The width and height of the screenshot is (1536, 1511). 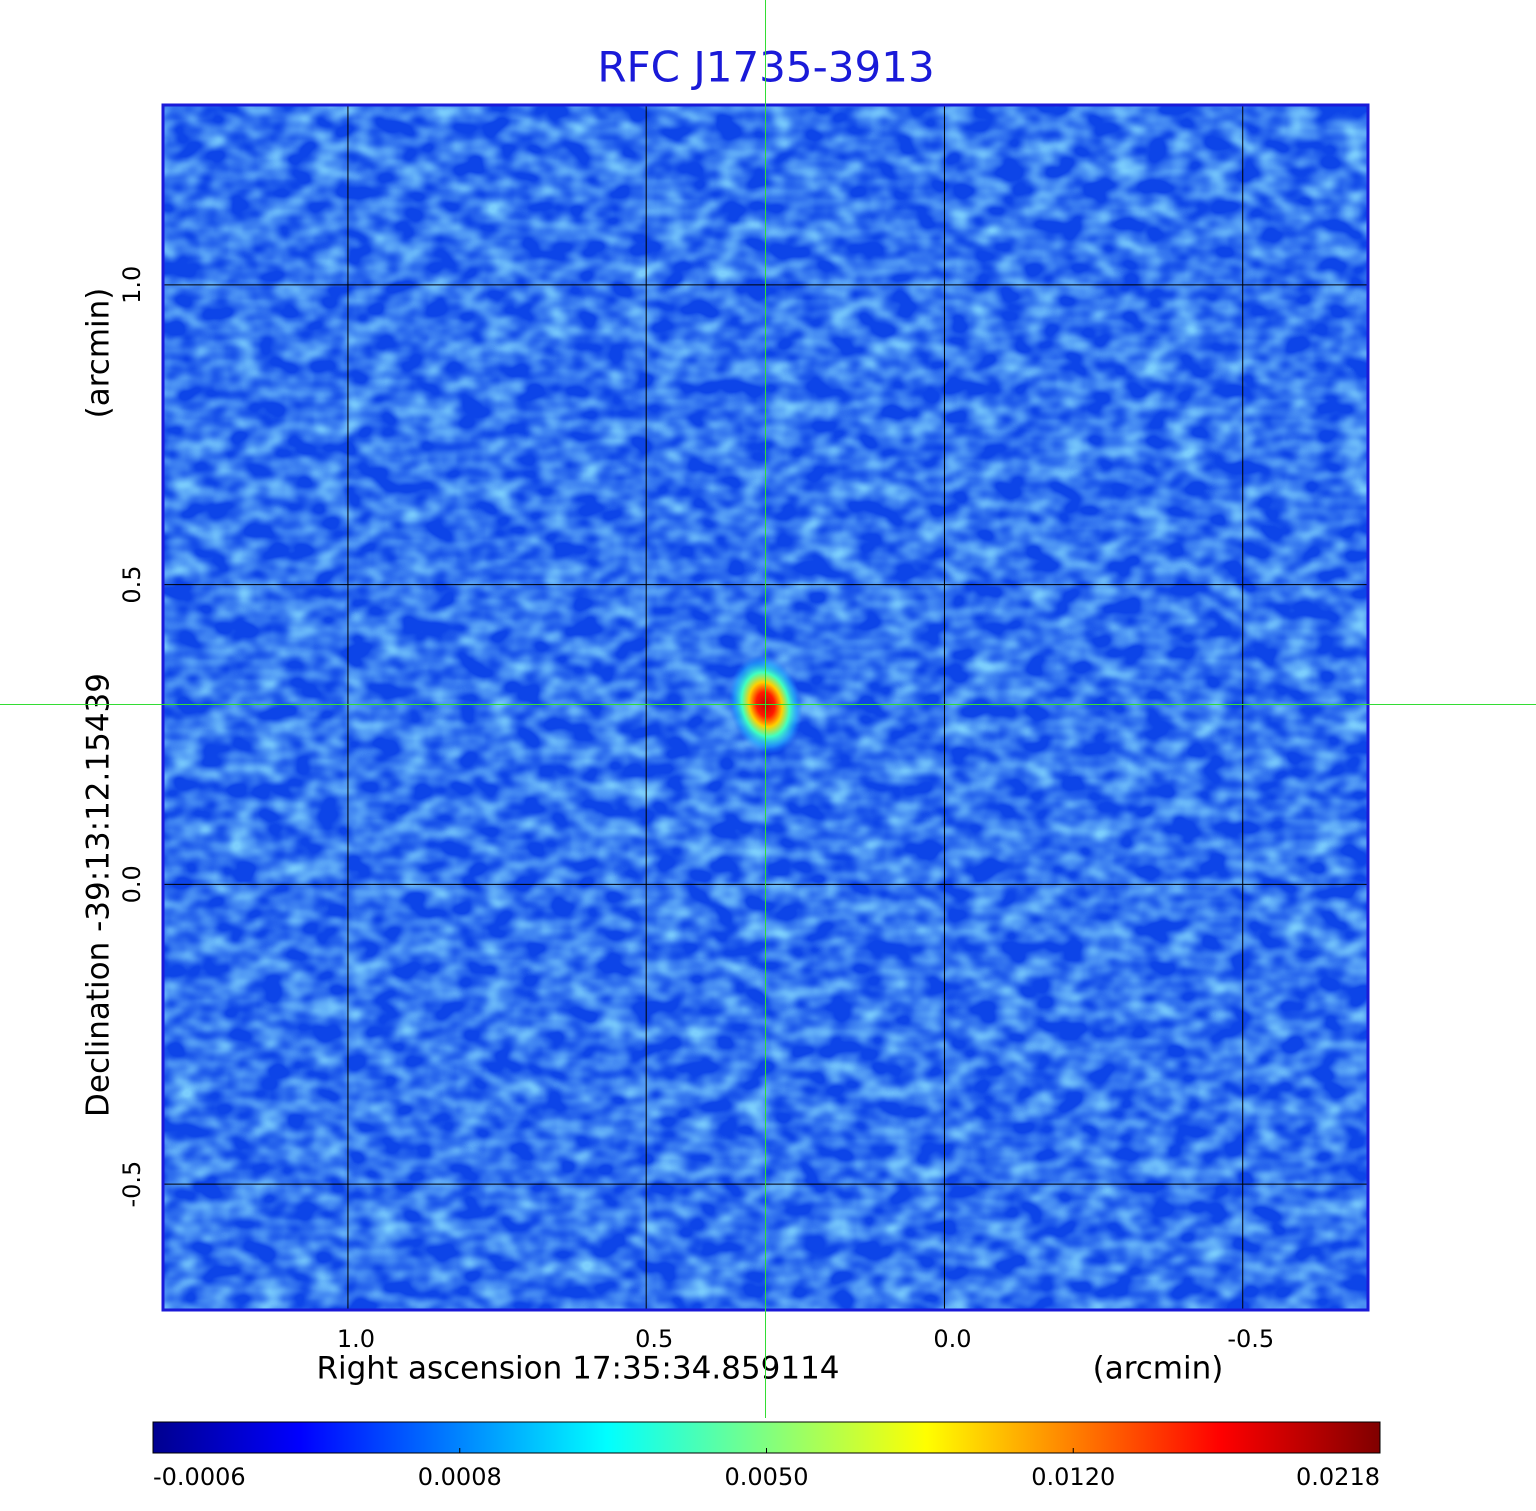 I want to click on colorbar-tick-label: 0.0008, so click(x=460, y=1477).